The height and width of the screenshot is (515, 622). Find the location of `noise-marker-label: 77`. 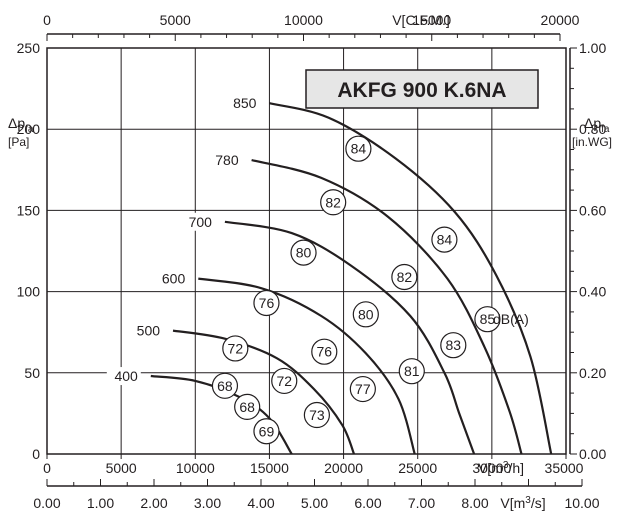

noise-marker-label: 77 is located at coordinates (363, 389).